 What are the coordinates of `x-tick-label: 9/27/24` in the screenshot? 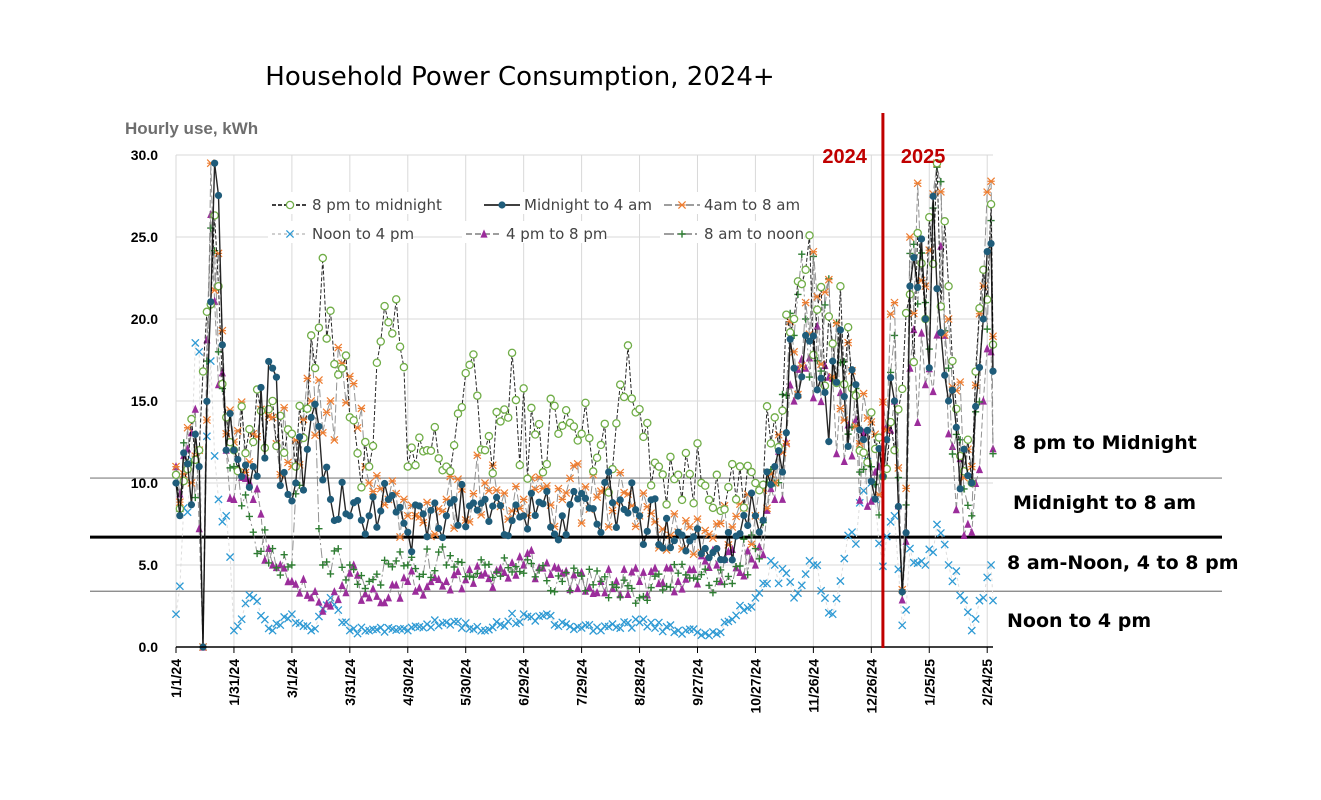 It's located at (697, 682).